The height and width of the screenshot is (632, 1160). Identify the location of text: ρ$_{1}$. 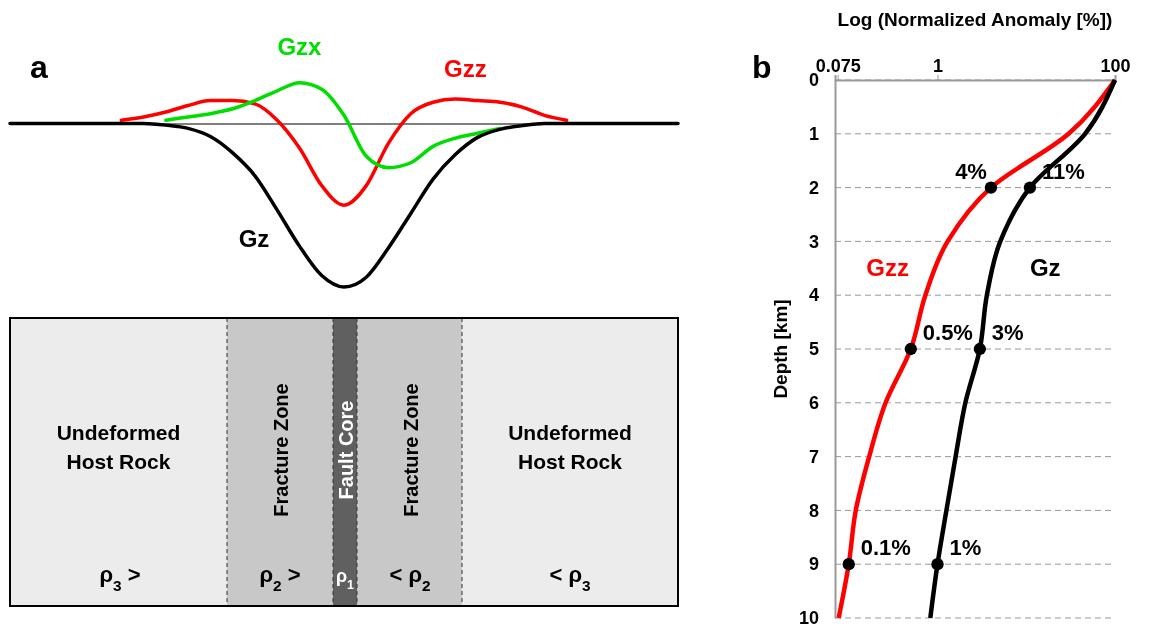
(345, 579).